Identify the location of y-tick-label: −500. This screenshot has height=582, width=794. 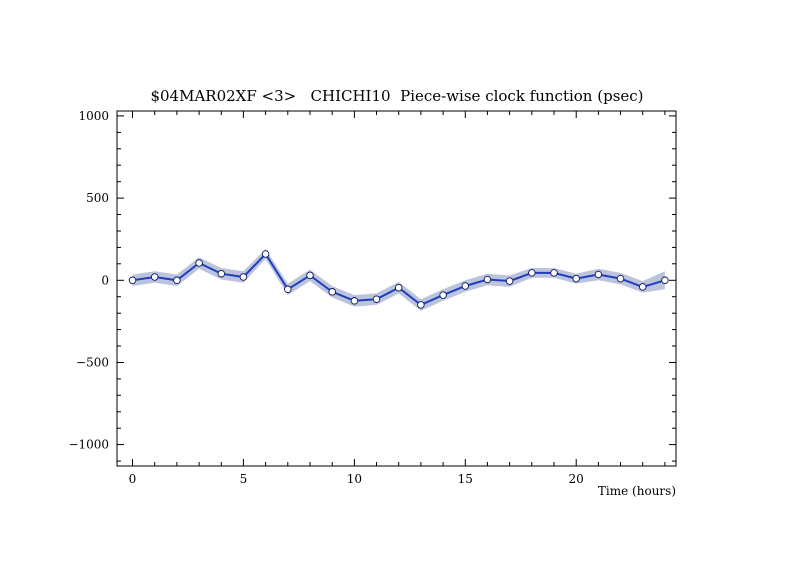
(92, 363).